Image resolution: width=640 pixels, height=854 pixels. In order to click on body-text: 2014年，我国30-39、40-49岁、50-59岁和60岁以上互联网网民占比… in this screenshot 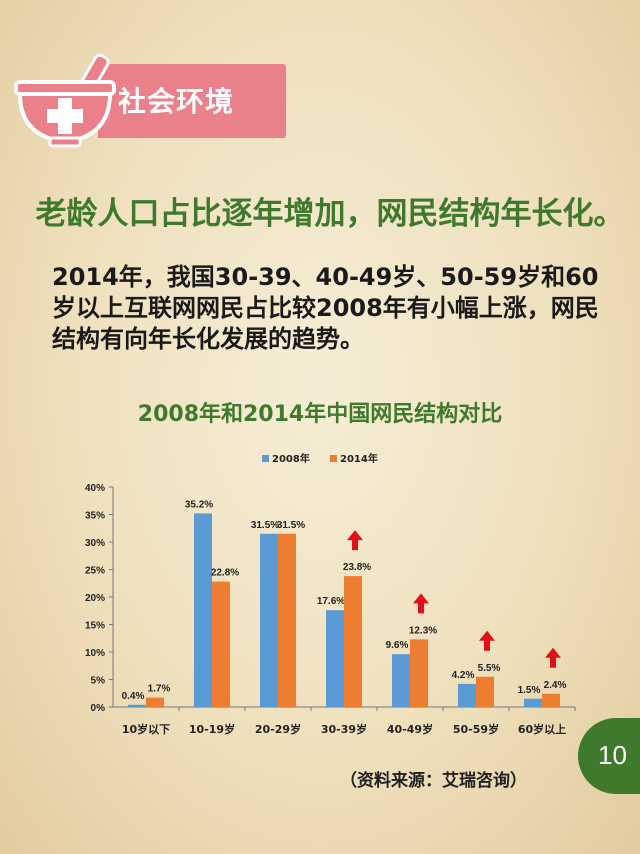, I will do `click(325, 308)`.